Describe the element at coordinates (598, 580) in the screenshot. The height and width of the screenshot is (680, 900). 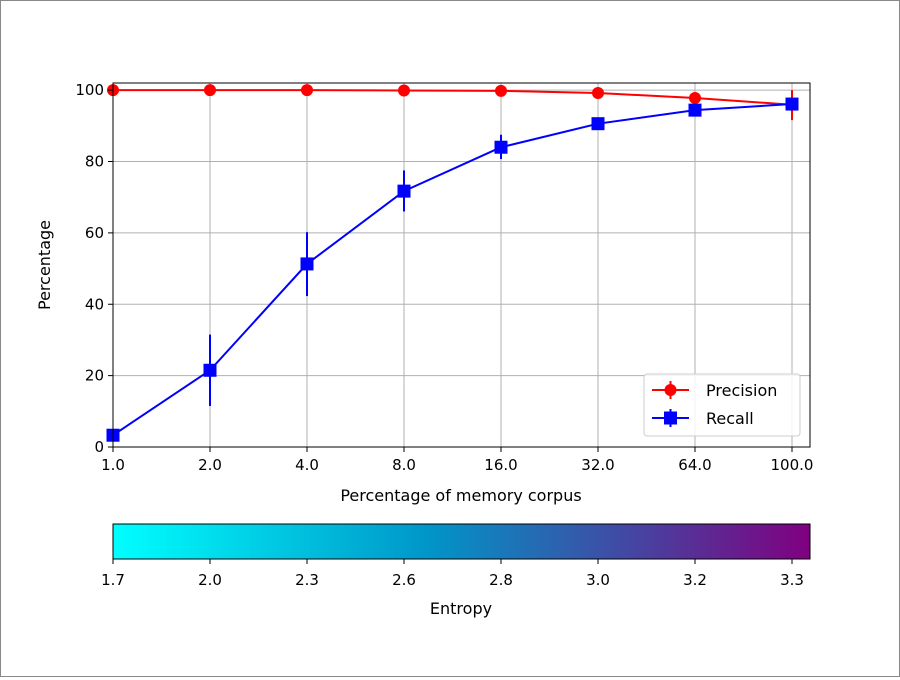
I see `colorbar-tick-label: 3.0` at that location.